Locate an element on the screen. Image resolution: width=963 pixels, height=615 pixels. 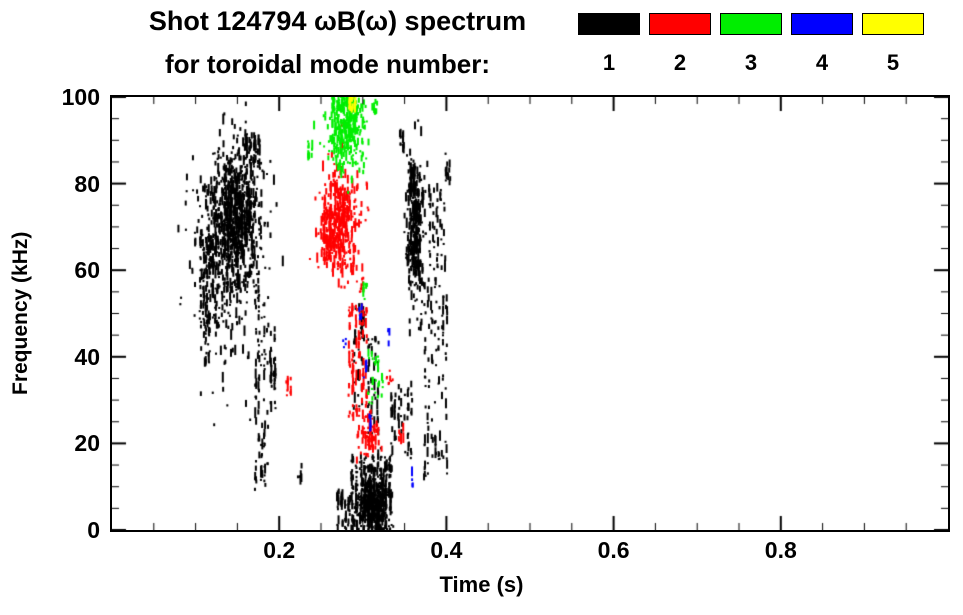
legend-item-4: 4 is located at coordinates (822, 44).